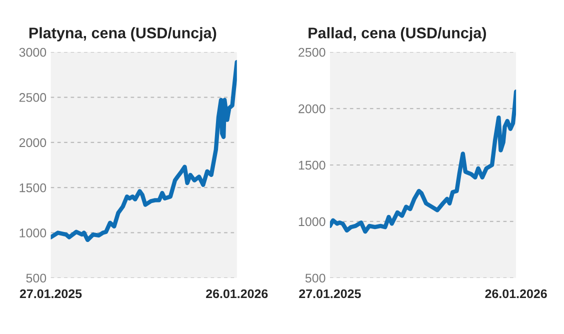  What do you see at coordinates (423, 162) in the screenshot?
I see `line-series` at bounding box center [423, 162].